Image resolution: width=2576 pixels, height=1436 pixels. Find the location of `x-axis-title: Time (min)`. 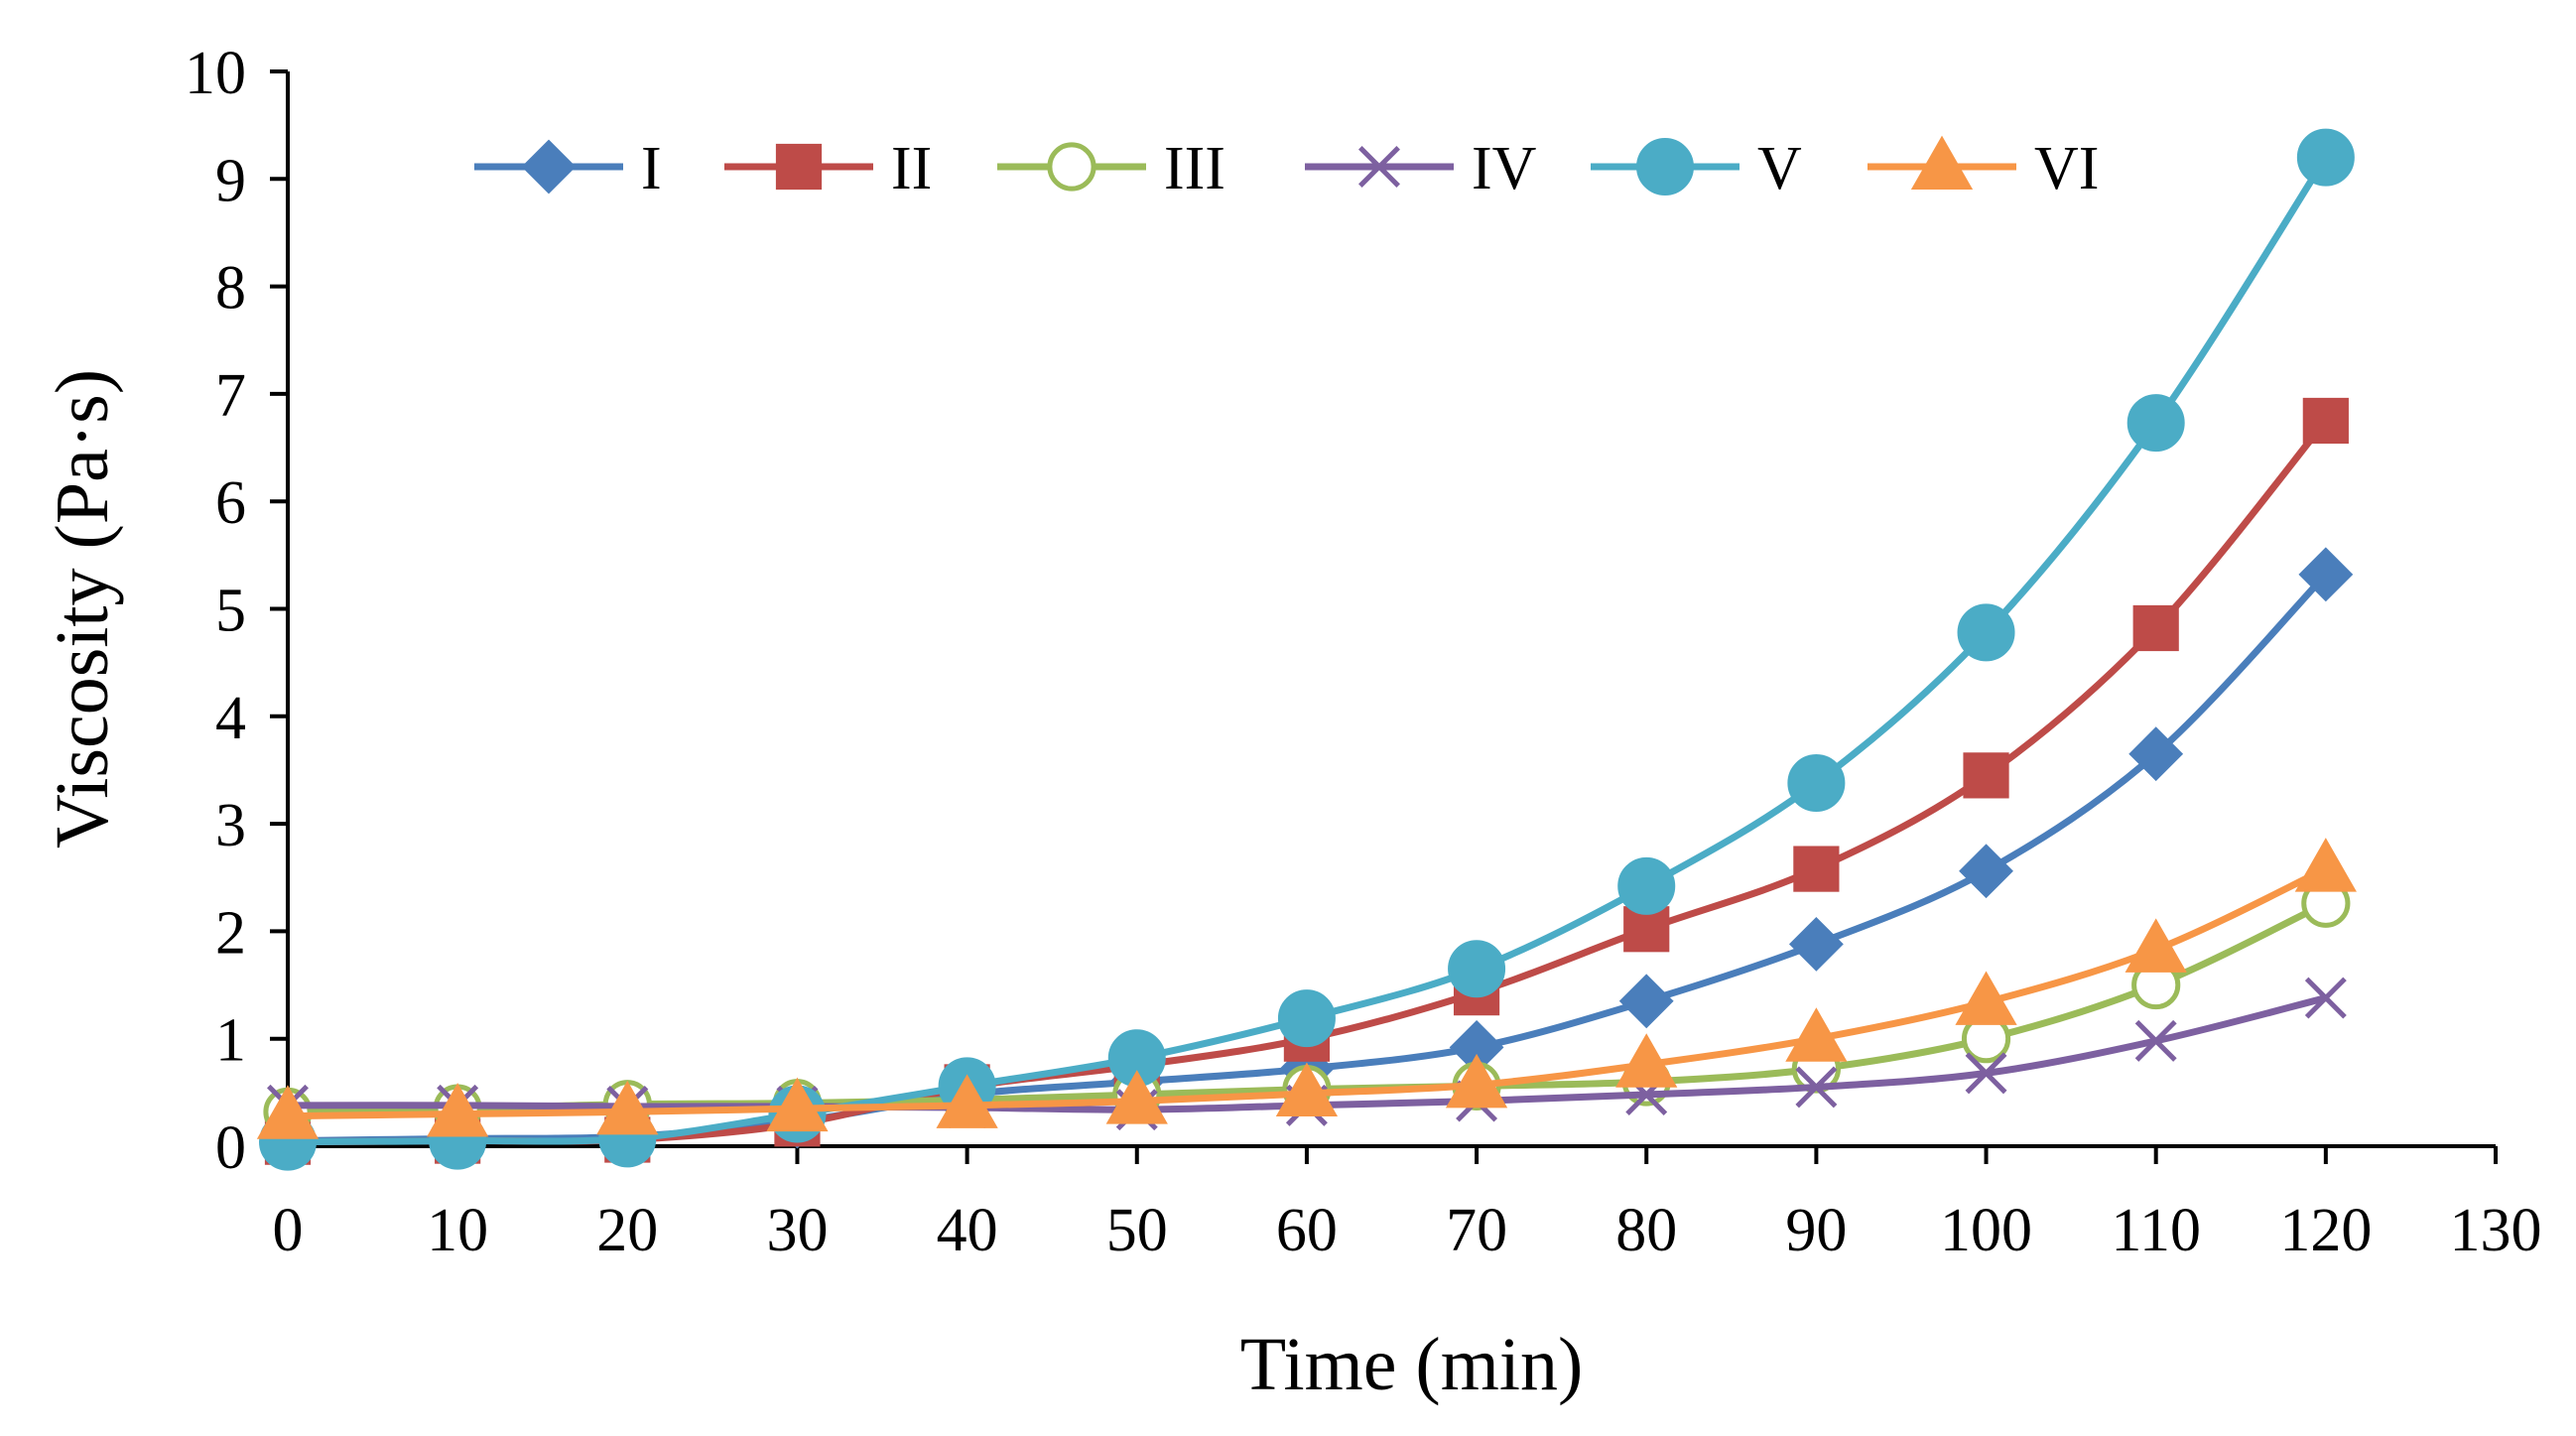

x-axis-title: Time (min) is located at coordinates (1412, 1365).